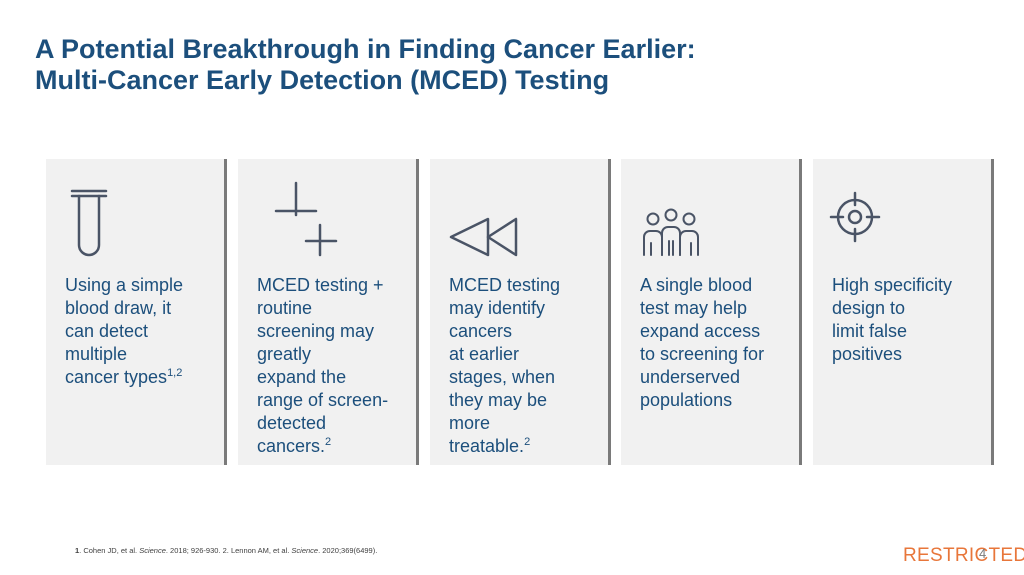  What do you see at coordinates (297, 216) in the screenshot?
I see `plus-plus-icon` at bounding box center [297, 216].